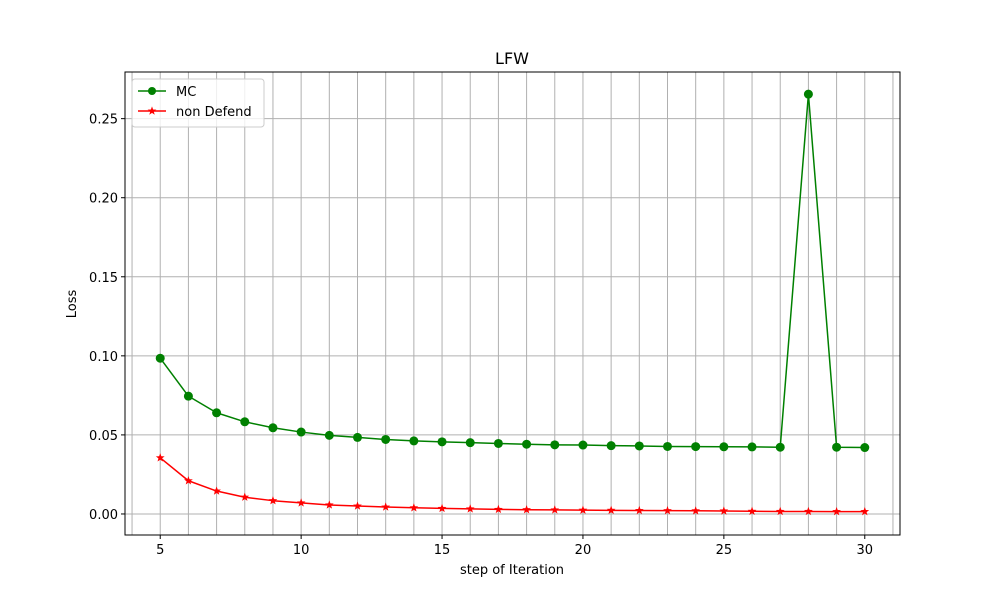  Describe the element at coordinates (512, 58) in the screenshot. I see `chart-title: LFW` at that location.